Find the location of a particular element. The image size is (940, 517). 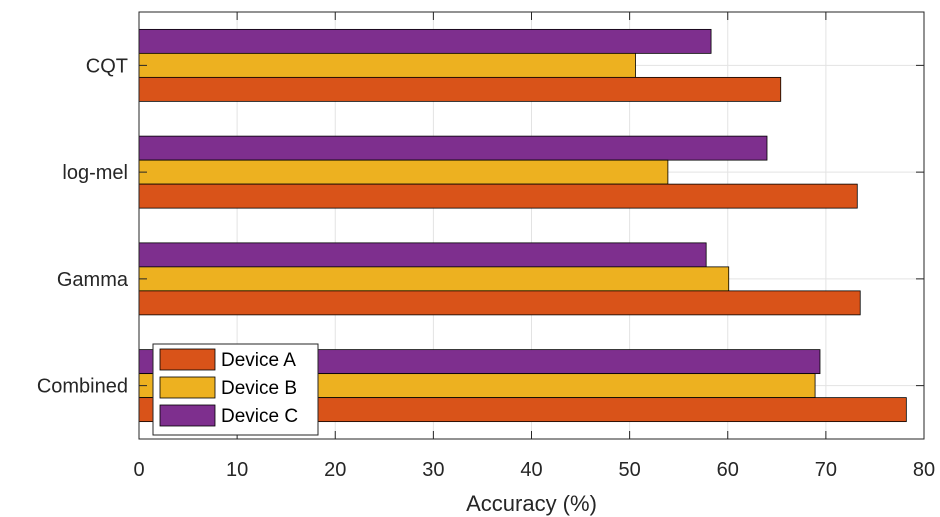

legend-swatch-device-c is located at coordinates (187, 415).